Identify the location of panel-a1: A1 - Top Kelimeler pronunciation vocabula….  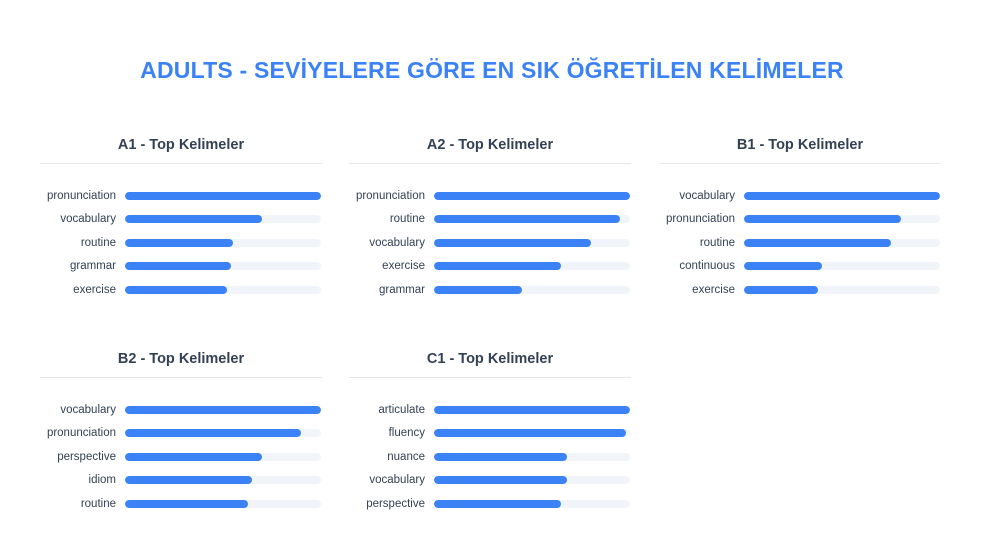
(181, 218).